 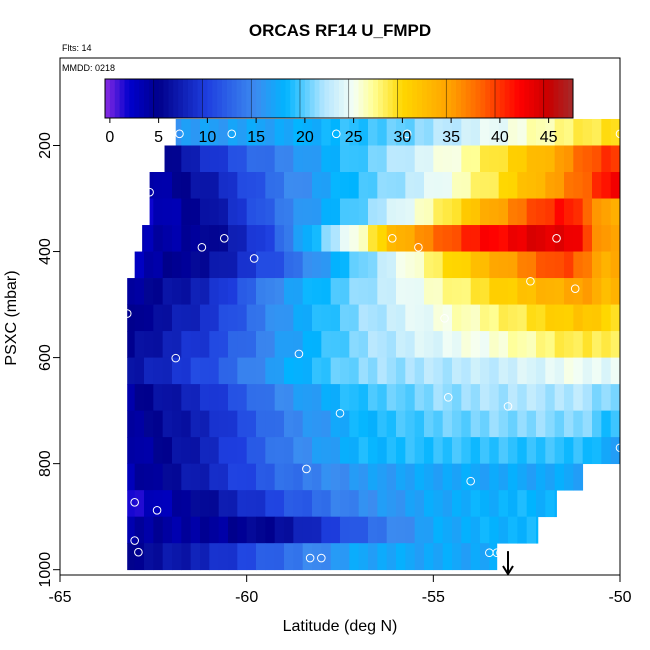 What do you see at coordinates (45, 251) in the screenshot?
I see `y-tick-label: 400` at bounding box center [45, 251].